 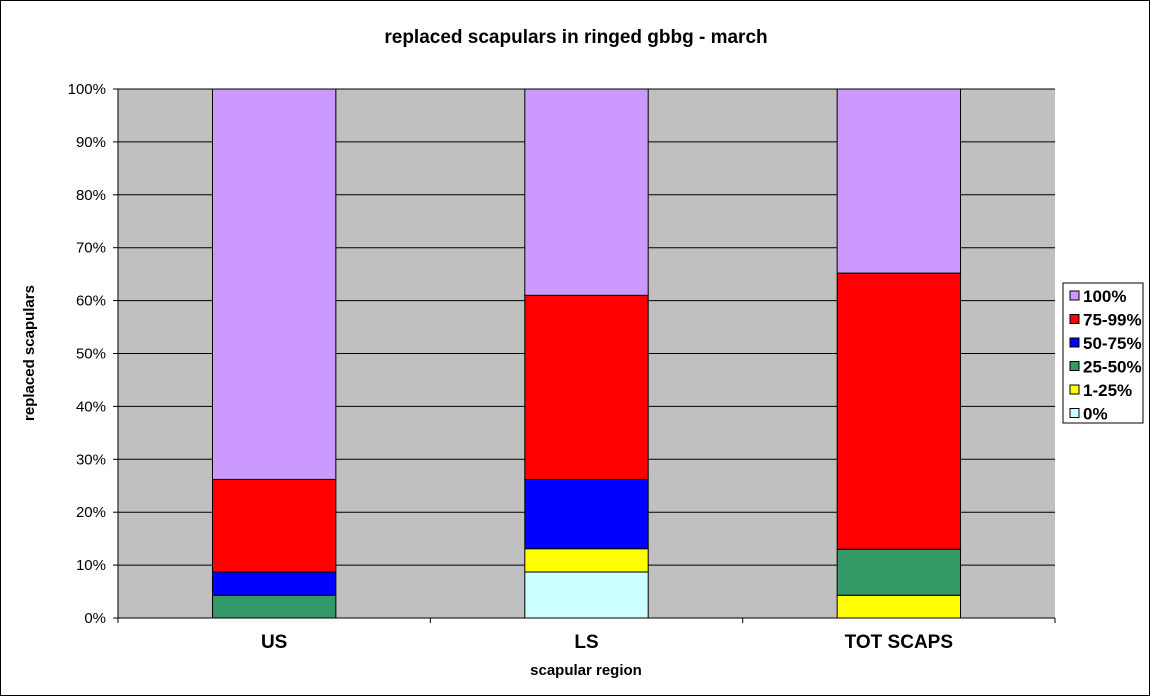 What do you see at coordinates (586, 642) in the screenshot?
I see `x-tick-label: LS` at bounding box center [586, 642].